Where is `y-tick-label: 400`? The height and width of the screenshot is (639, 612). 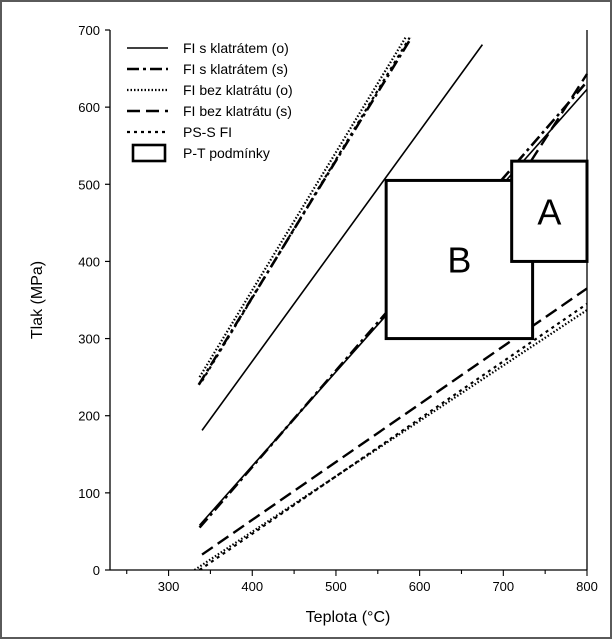
y-tick-label: 400 is located at coordinates (89, 261).